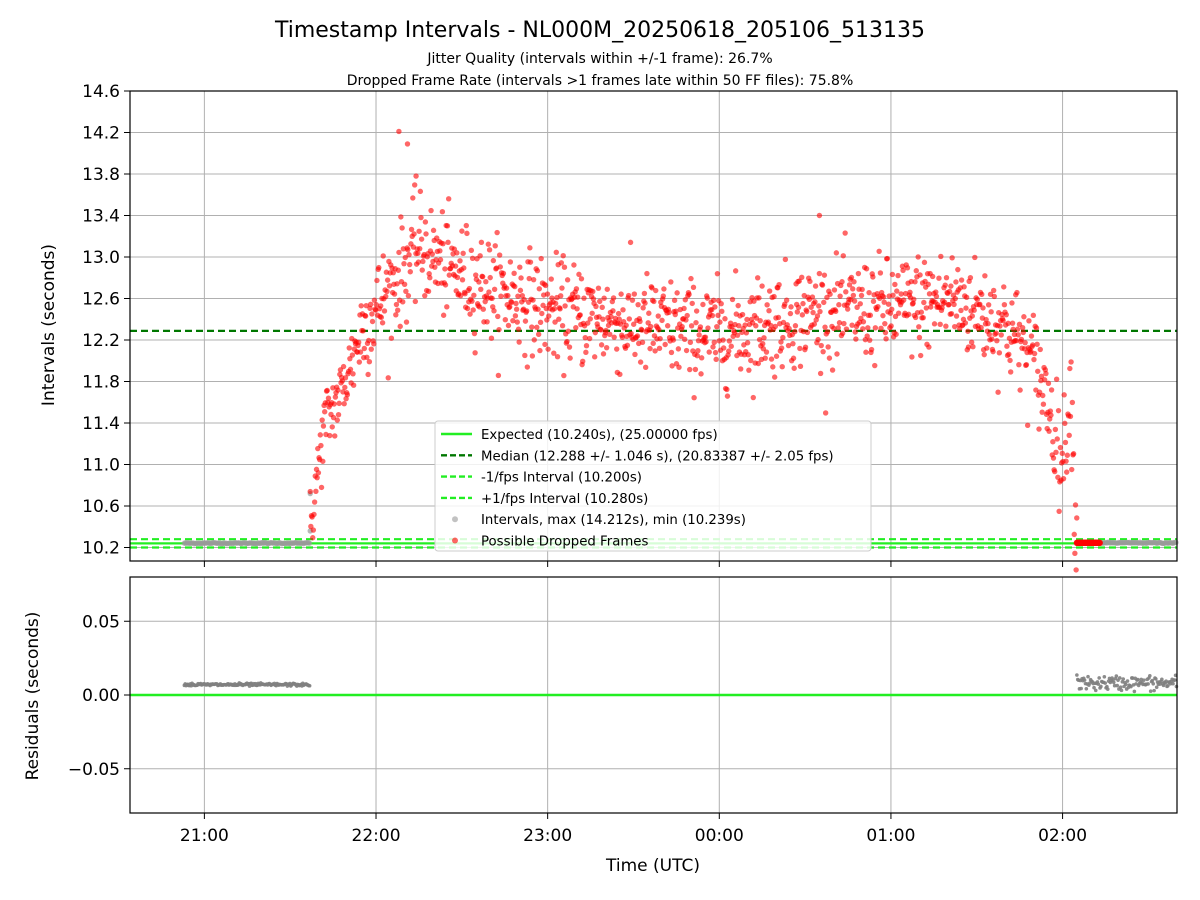 Image resolution: width=1200 pixels, height=900 pixels. What do you see at coordinates (455, 540) in the screenshot?
I see `legend-swatch-dot` at bounding box center [455, 540].